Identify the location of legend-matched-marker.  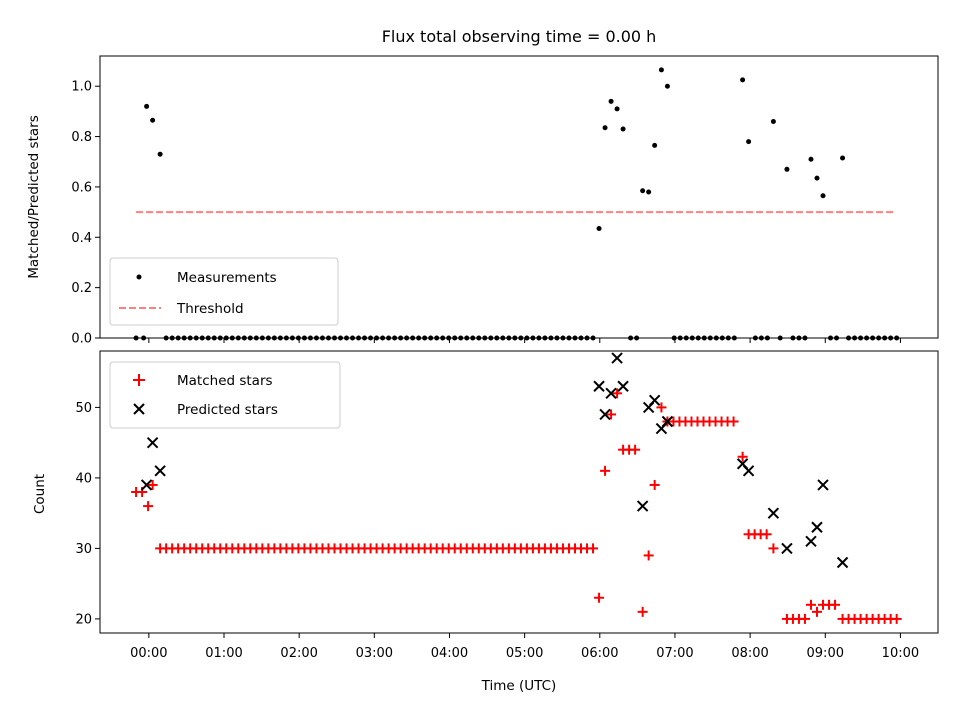
(139, 380).